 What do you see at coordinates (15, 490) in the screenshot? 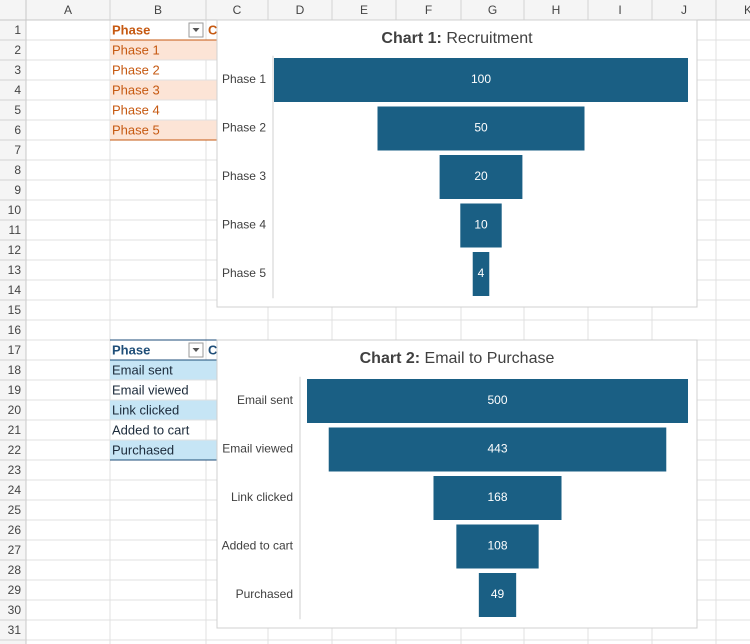
I see `row-number: 24` at bounding box center [15, 490].